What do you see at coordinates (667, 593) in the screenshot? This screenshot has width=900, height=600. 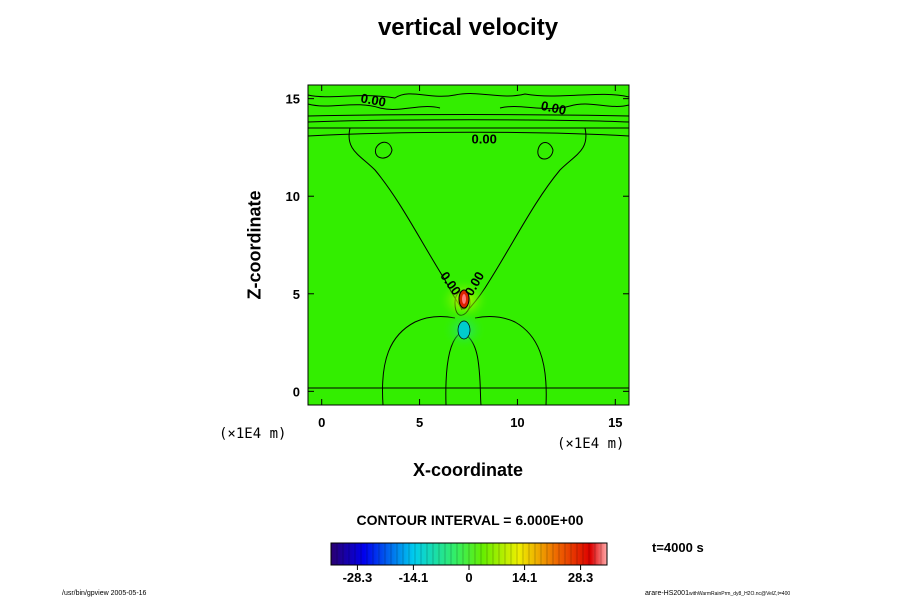 I see `footer-right-main: arare-HS2001` at bounding box center [667, 593].